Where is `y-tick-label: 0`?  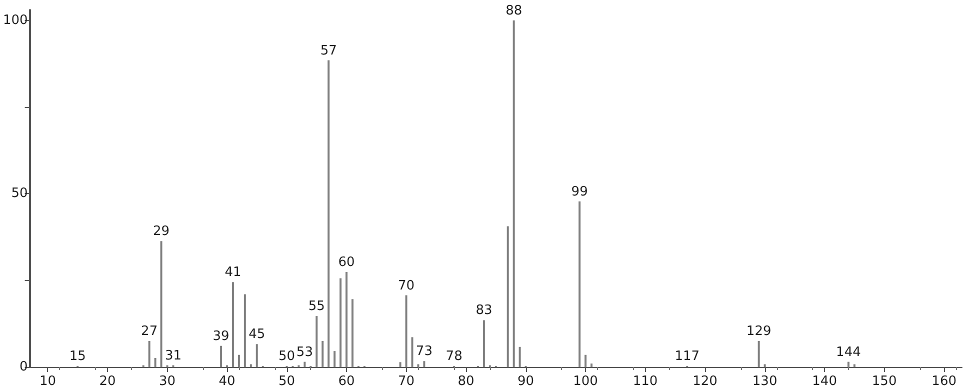
y-tick-label: 0 is located at coordinates (24, 367).